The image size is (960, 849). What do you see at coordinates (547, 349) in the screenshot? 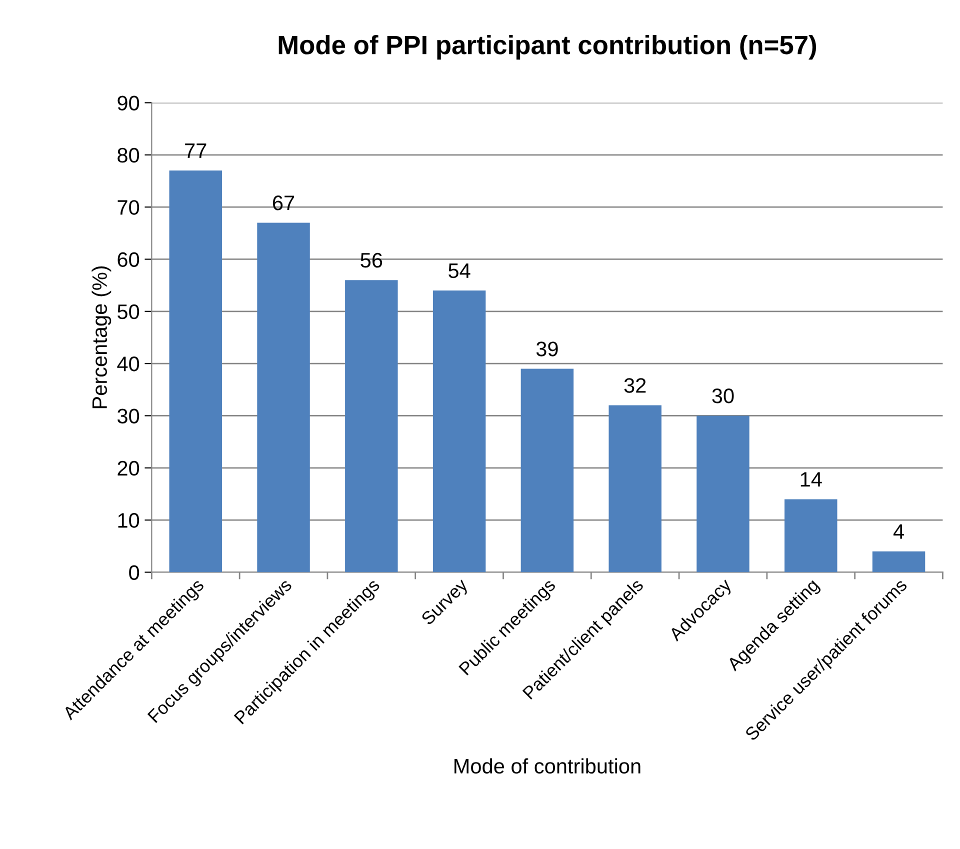
I see `data-label: 39` at bounding box center [547, 349].